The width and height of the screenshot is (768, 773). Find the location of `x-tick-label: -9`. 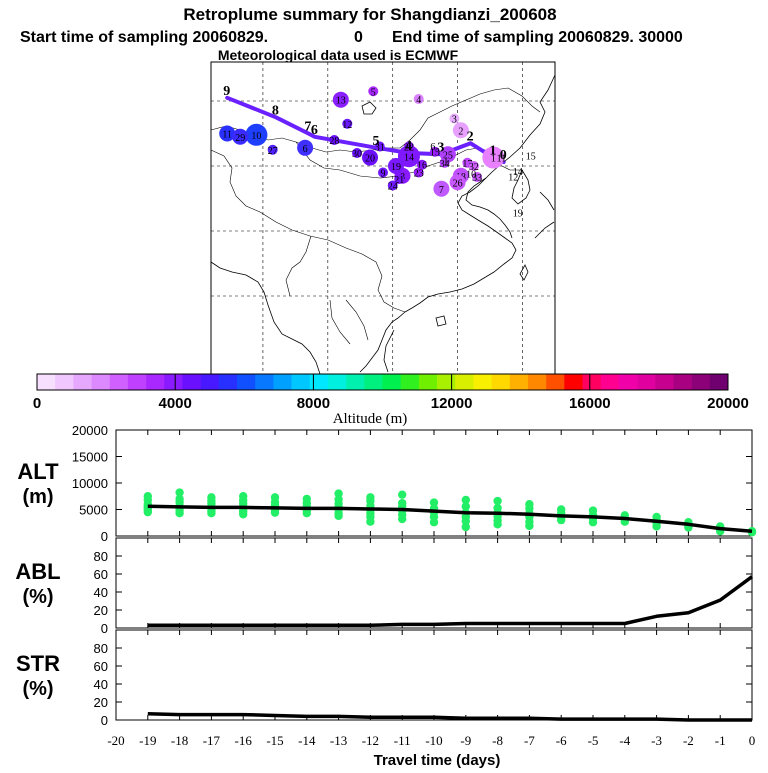

x-tick-label: -9 is located at coordinates (465, 740).